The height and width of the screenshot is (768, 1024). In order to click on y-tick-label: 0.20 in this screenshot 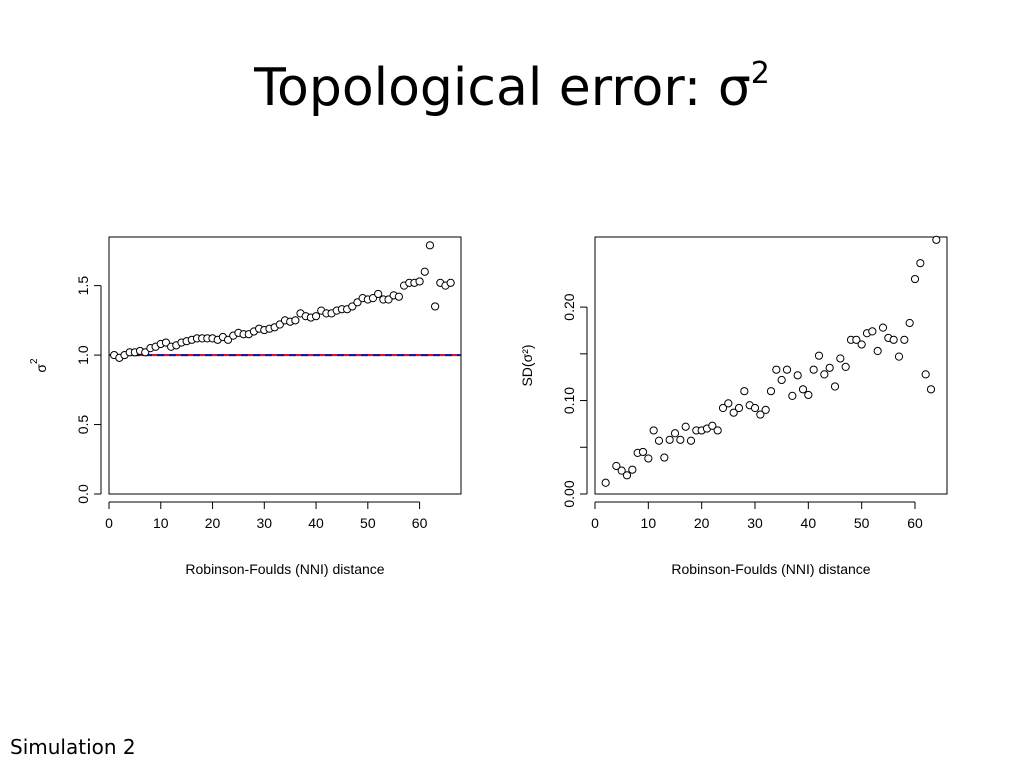, I will do `click(569, 306)`.